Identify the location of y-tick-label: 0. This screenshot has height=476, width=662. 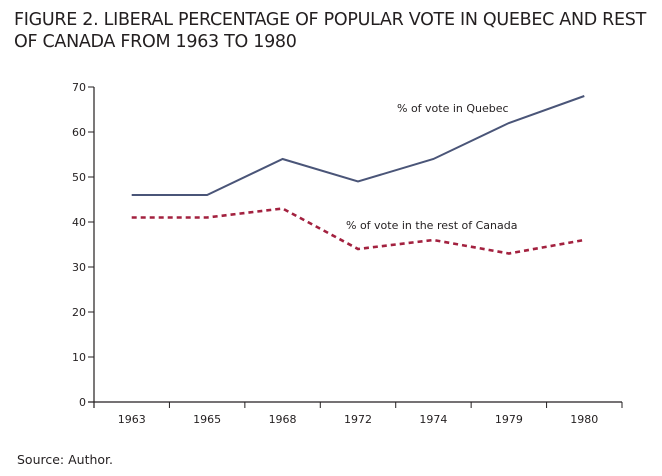
(82, 402).